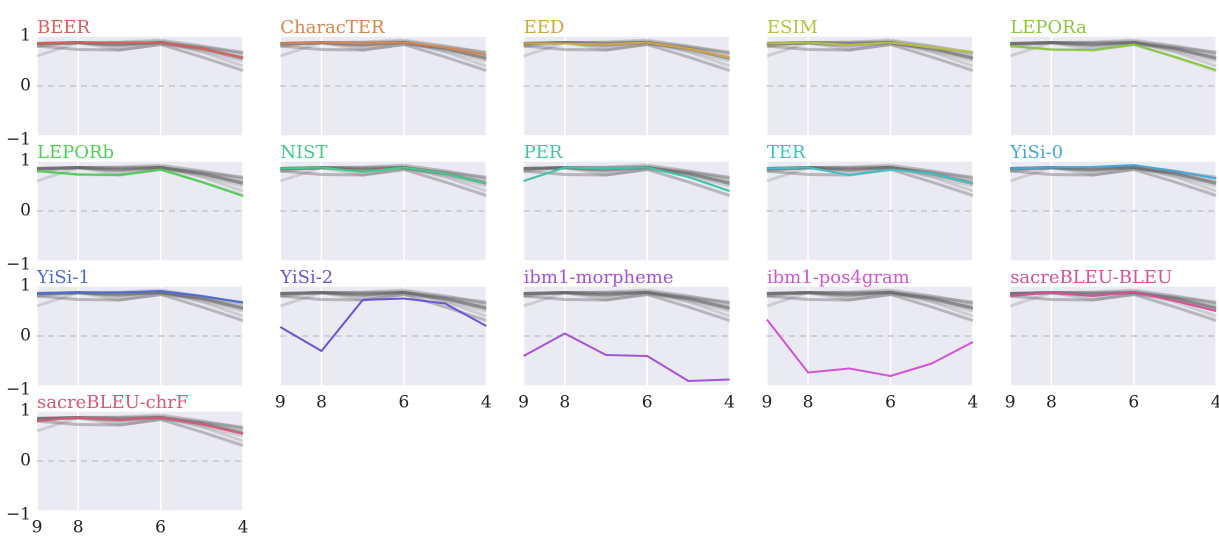  Describe the element at coordinates (75, 152) in the screenshot. I see `panel-title: LEPORb` at that location.